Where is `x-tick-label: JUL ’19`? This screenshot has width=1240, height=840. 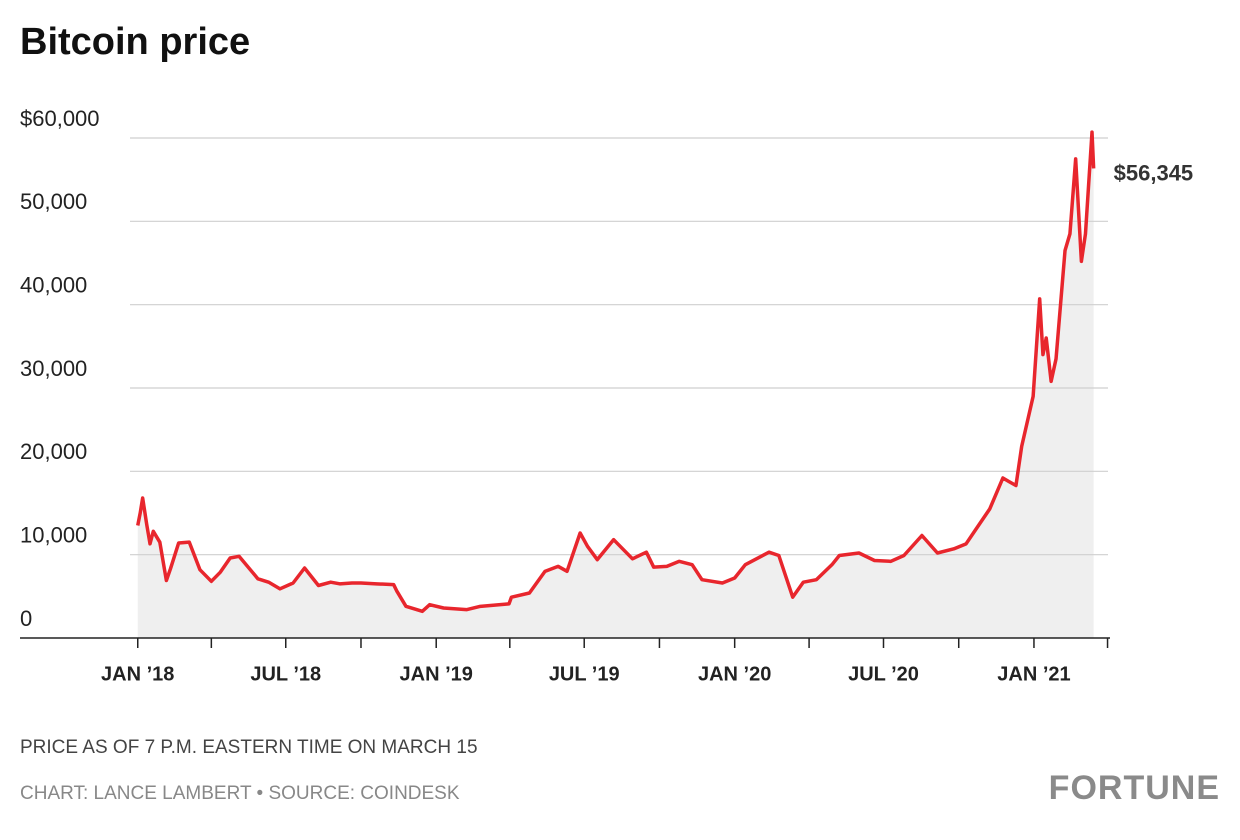 x-tick-label: JUL ’19 is located at coordinates (584, 674).